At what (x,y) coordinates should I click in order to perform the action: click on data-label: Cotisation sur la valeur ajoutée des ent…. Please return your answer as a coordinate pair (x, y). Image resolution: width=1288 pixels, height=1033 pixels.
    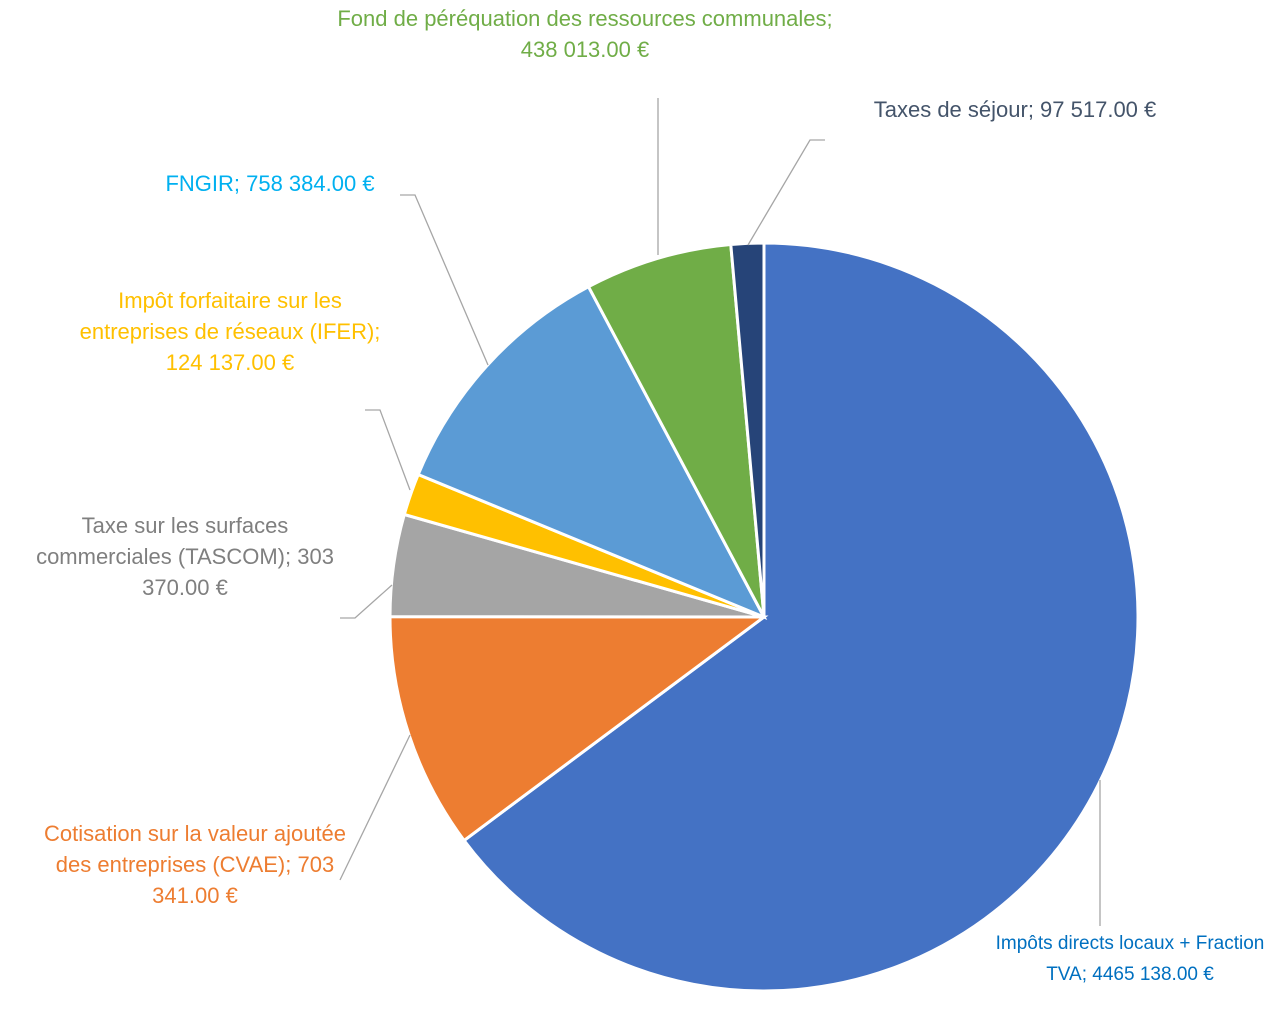
    Looking at the image, I should click on (195, 864).